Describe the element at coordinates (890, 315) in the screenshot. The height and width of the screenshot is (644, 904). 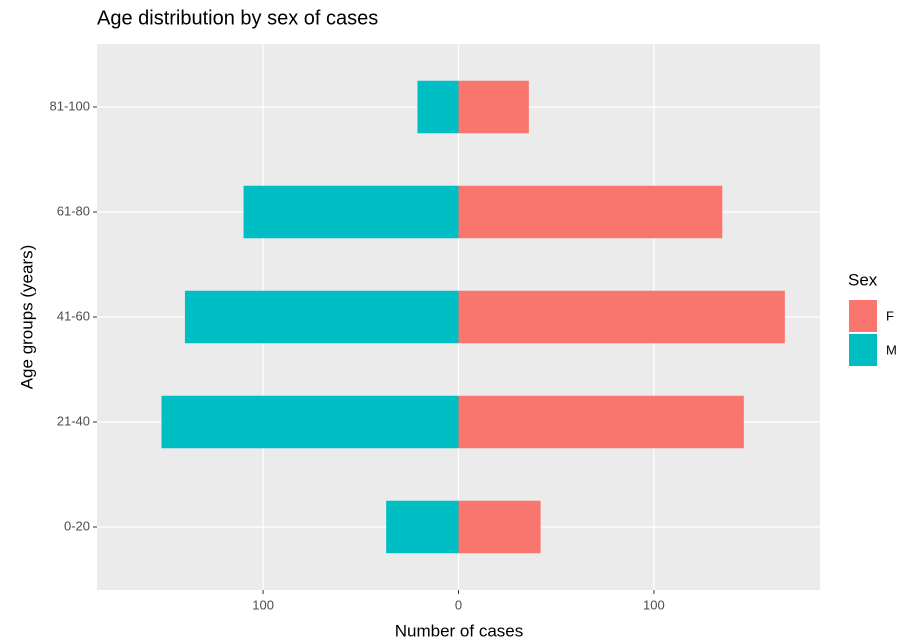
I see `legend-label: F` at that location.